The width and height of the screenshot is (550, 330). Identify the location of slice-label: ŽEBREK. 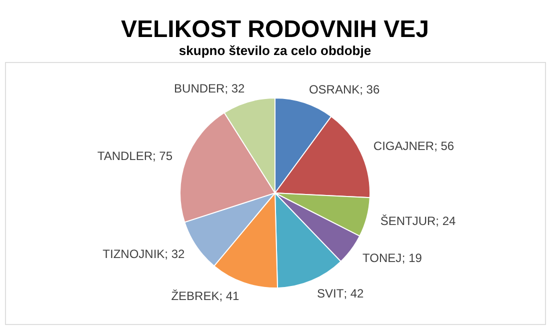
(195, 295).